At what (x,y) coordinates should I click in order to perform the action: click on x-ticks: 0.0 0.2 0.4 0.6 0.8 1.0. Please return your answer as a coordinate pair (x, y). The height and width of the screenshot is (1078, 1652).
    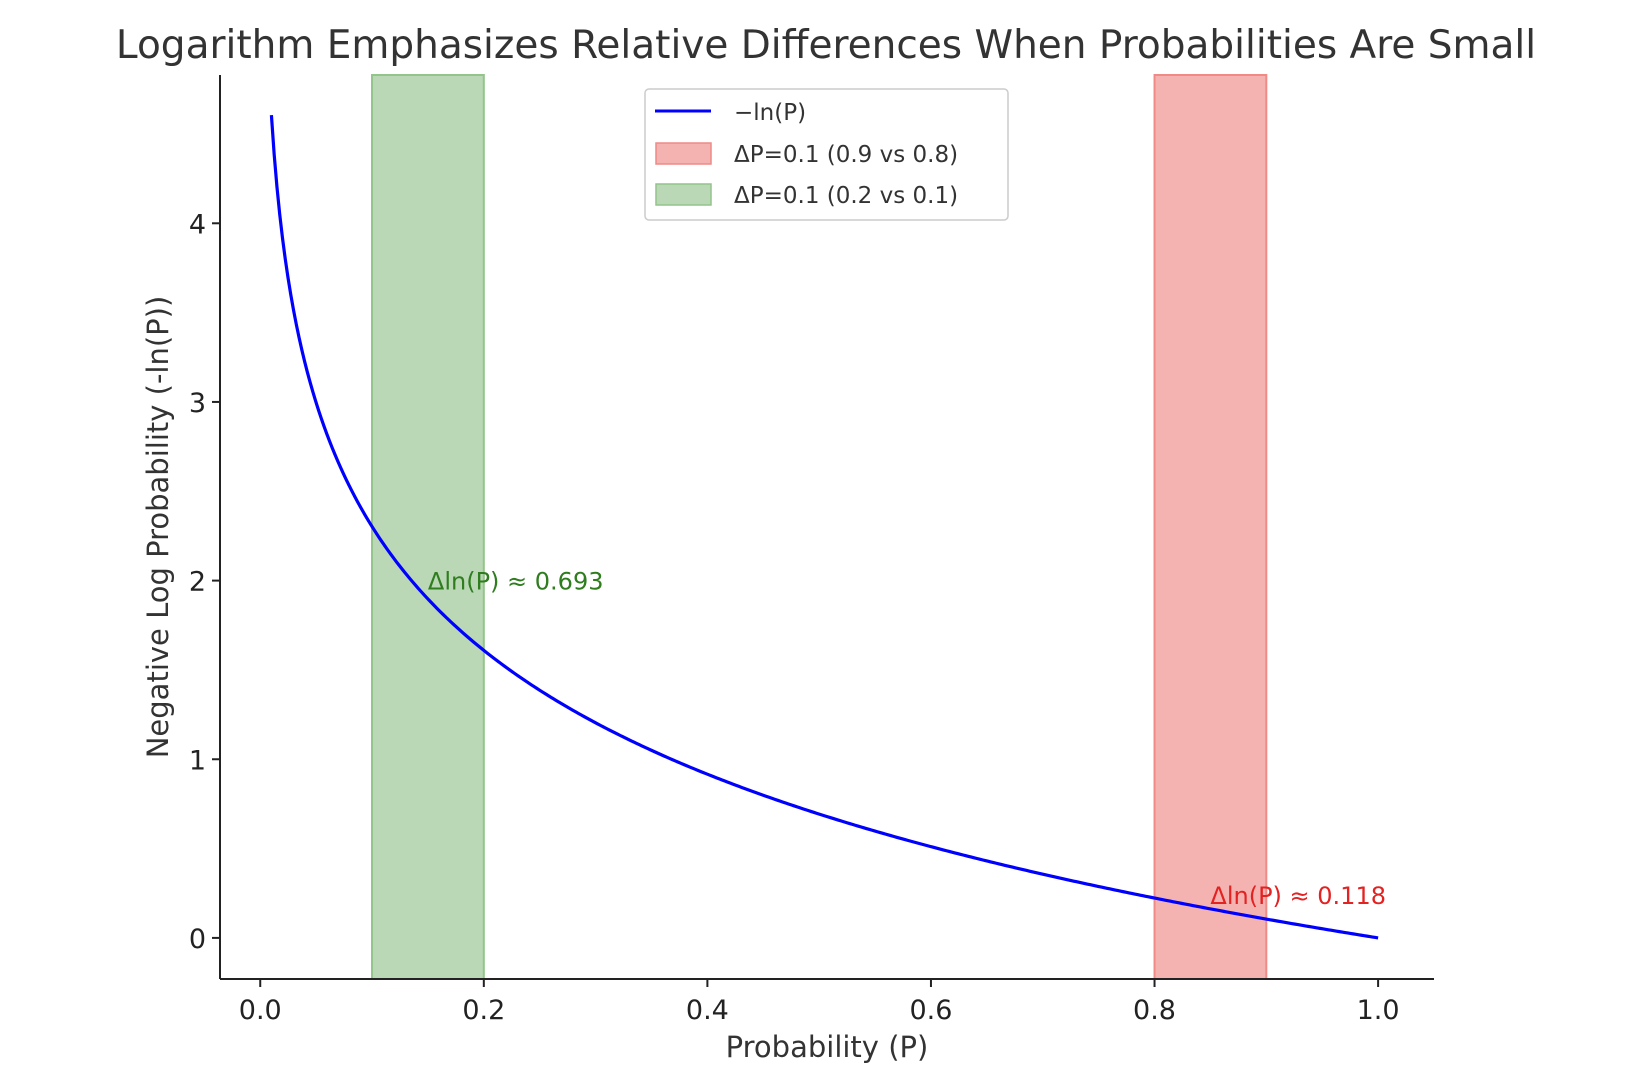
    Looking at the image, I should click on (819, 1002).